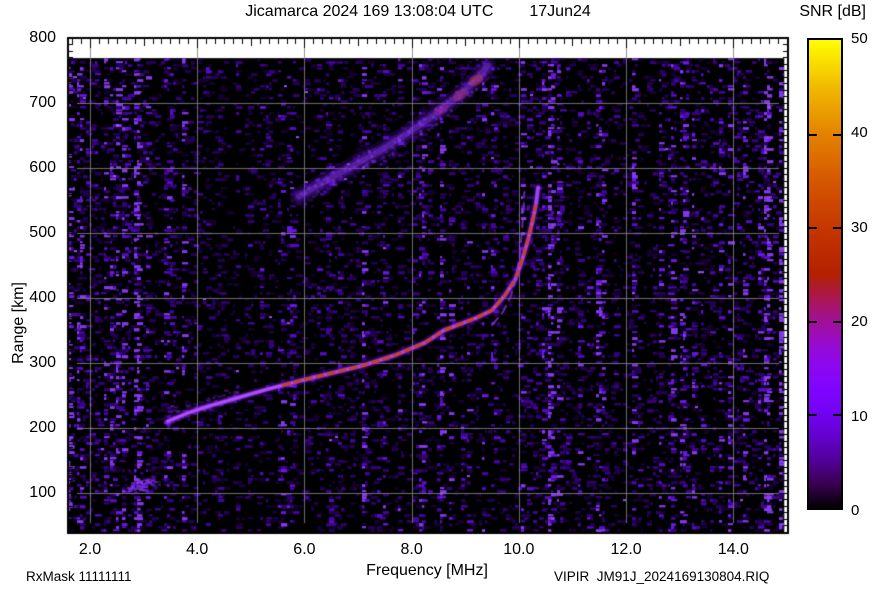 The image size is (874, 595). What do you see at coordinates (42, 427) in the screenshot?
I see `y-tick-label: 200` at bounding box center [42, 427].